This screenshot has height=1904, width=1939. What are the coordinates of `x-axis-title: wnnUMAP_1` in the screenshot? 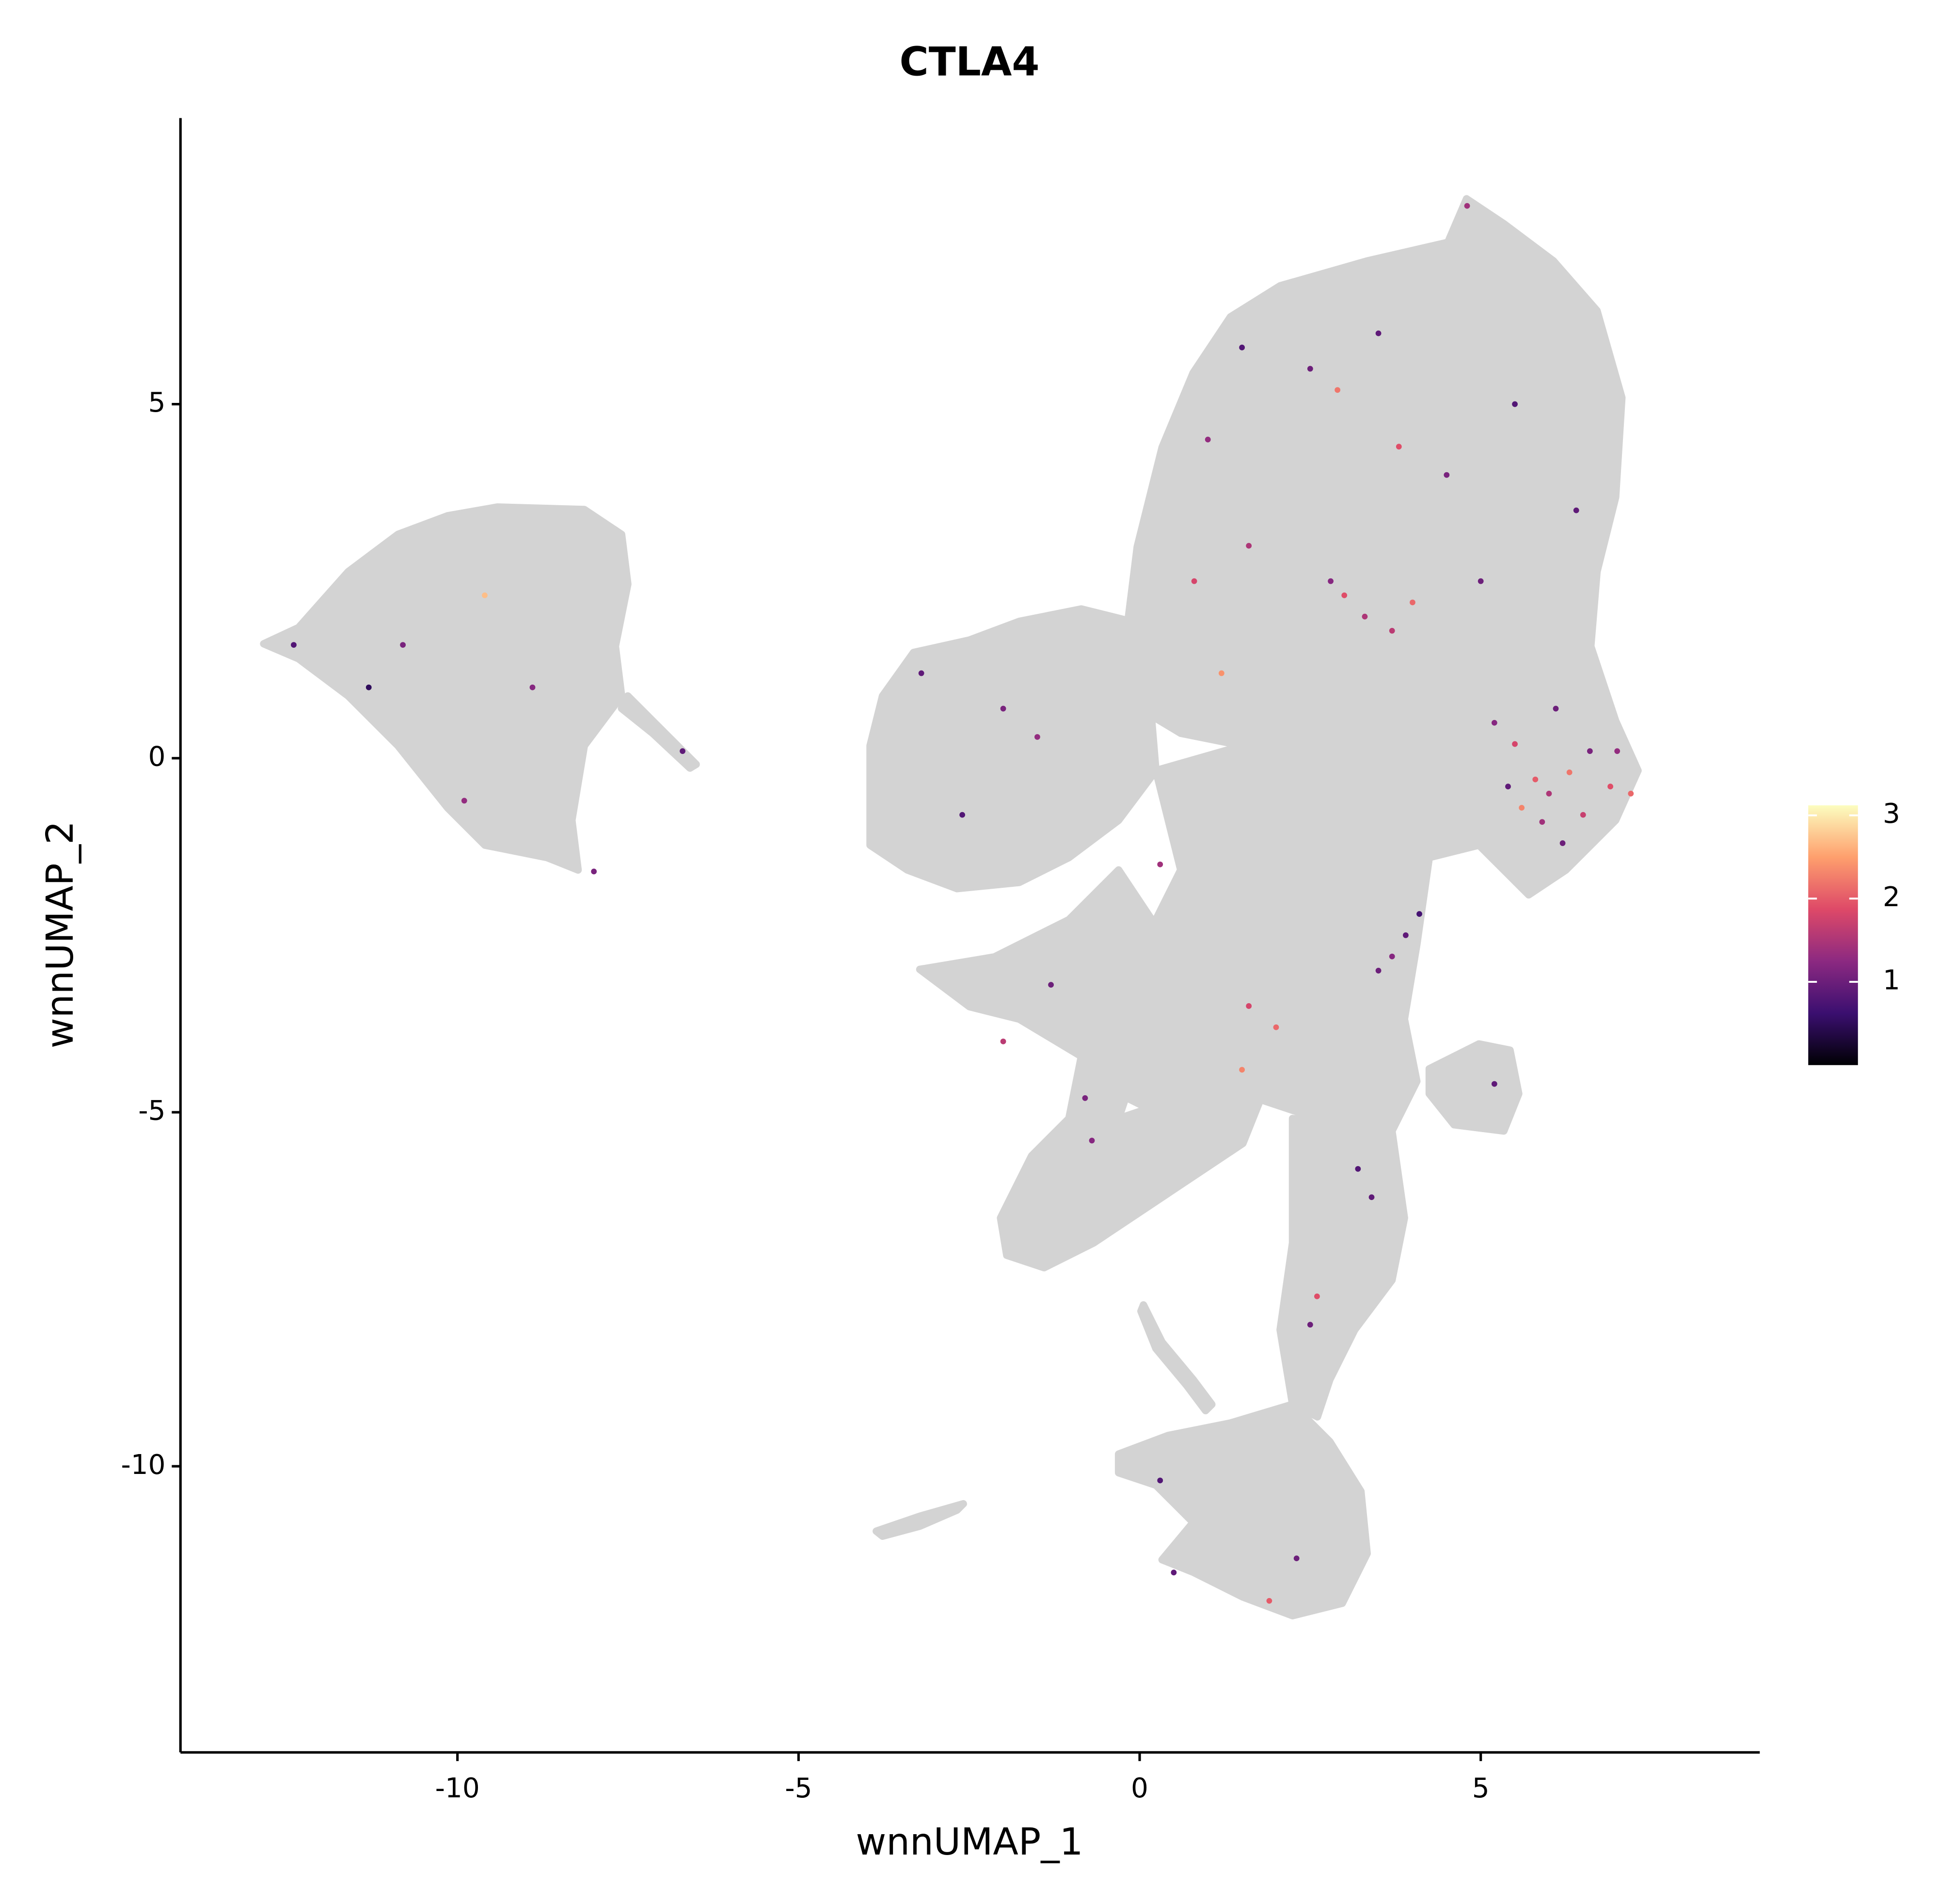 It's located at (969, 1842).